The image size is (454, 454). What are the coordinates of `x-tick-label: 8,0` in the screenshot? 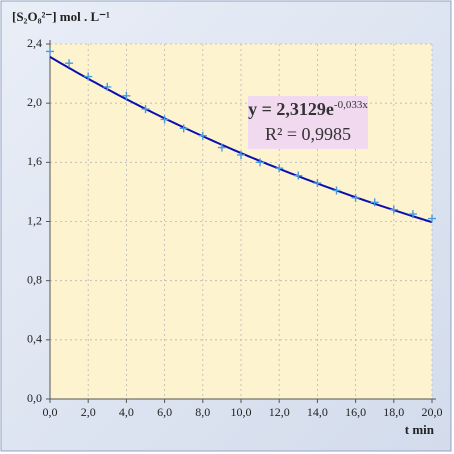 It's located at (202, 412).